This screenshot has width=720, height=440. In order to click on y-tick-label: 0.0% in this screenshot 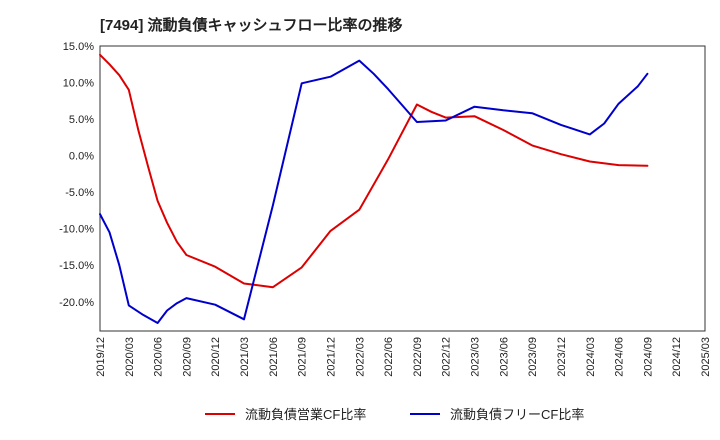, I will do `click(81, 157)`.